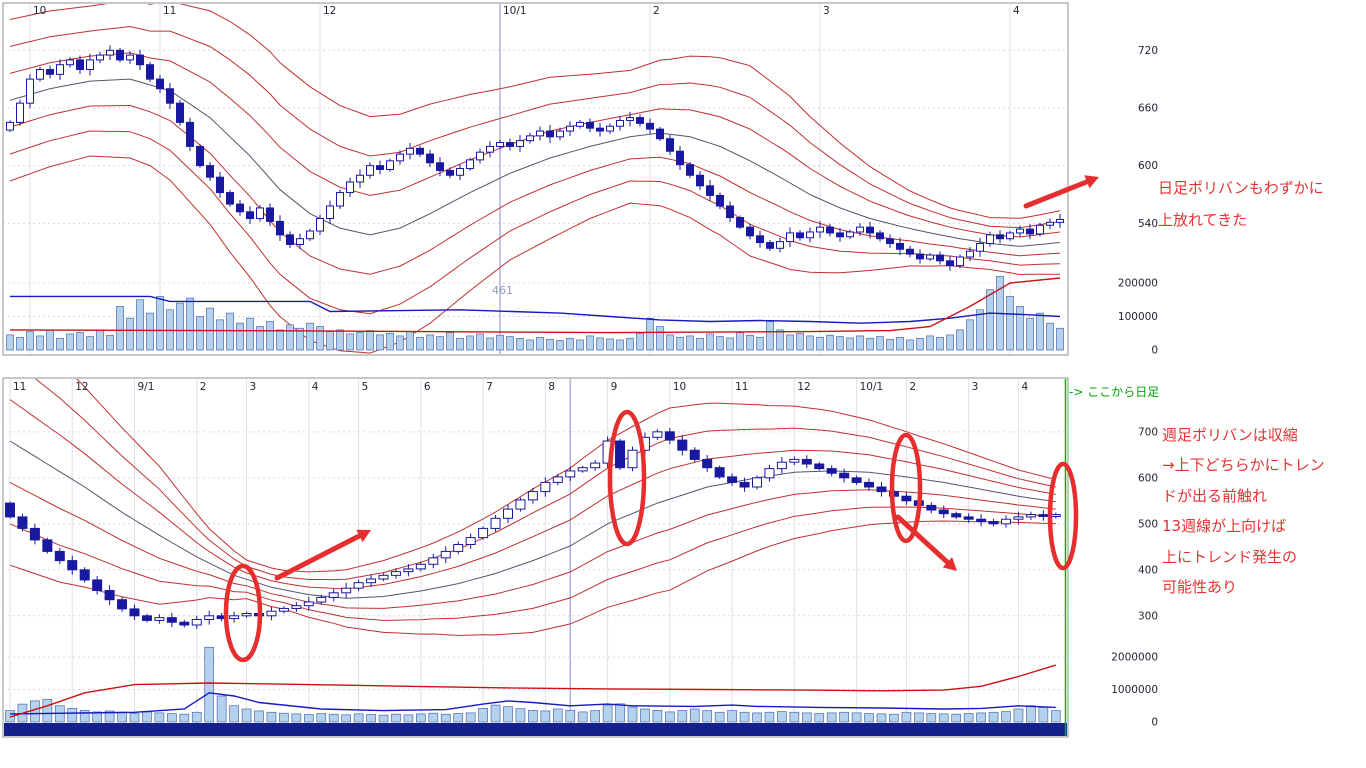  What do you see at coordinates (1134, 658) in the screenshot?
I see `svg-text: 2000000` at bounding box center [1134, 658].